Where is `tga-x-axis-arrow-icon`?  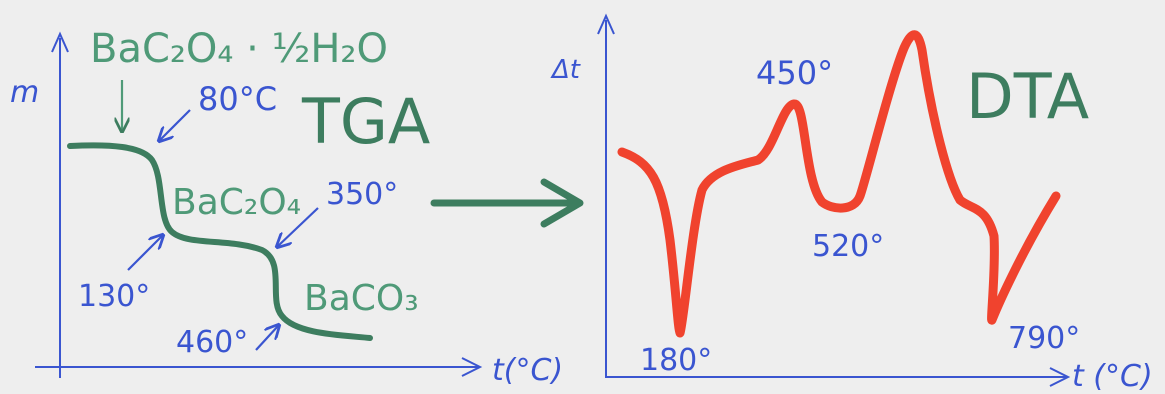 tga-x-axis-arrow-icon is located at coordinates (472, 367).